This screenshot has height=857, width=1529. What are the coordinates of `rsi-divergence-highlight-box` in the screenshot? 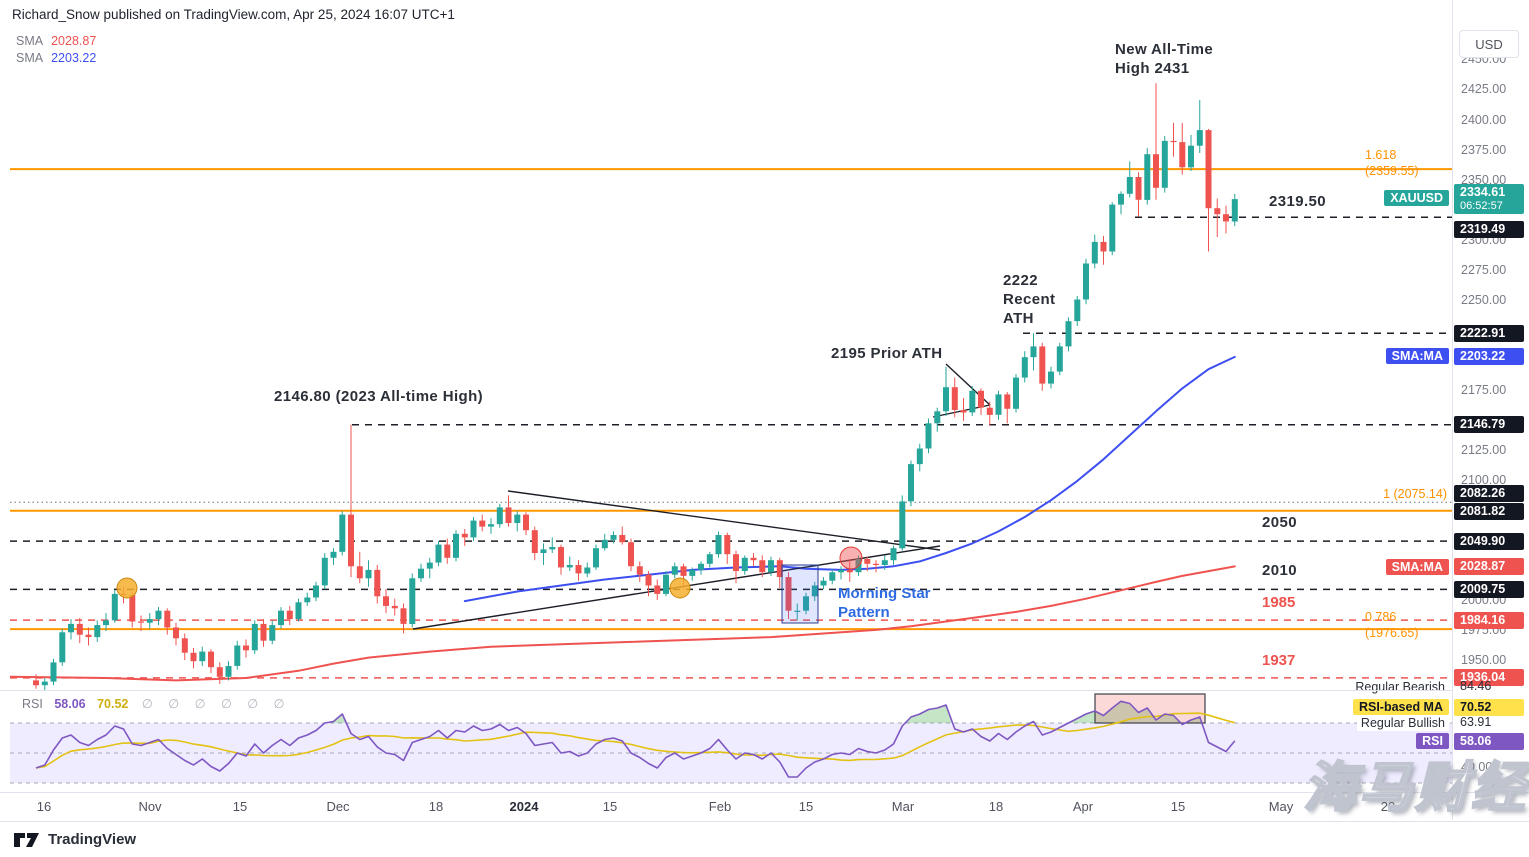 It's located at (1150, 708).